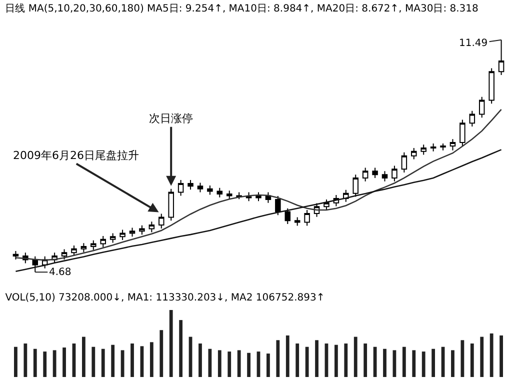 This screenshot has height=379, width=519. What do you see at coordinates (60, 272) in the screenshot?
I see `annotation: 4.68` at bounding box center [60, 272].